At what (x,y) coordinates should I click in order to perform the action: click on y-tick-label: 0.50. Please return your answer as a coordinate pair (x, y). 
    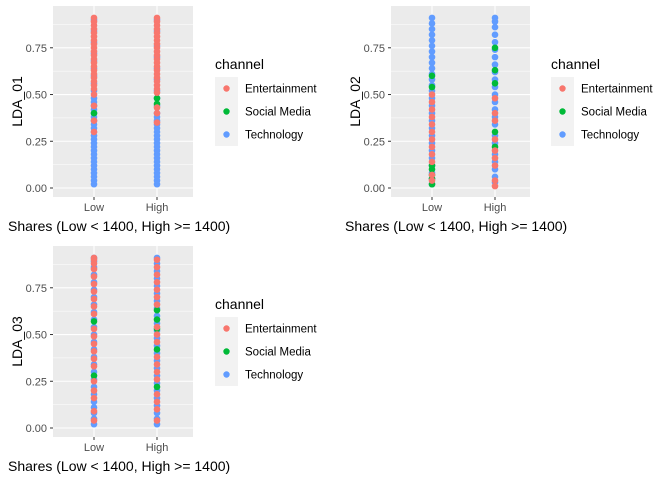
    Looking at the image, I should click on (36, 96).